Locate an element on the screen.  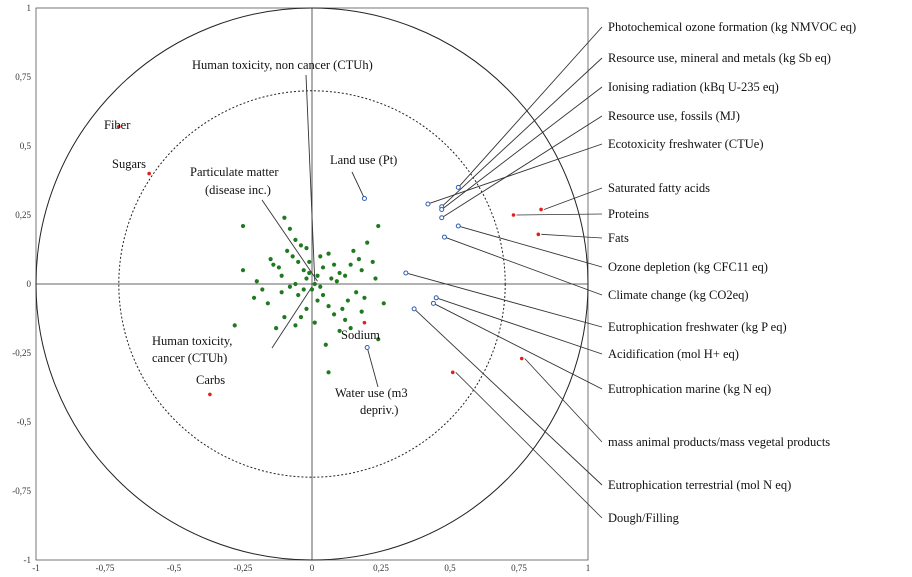
saturated-fatty-acids-leader-line is located at coordinates (573, 198).